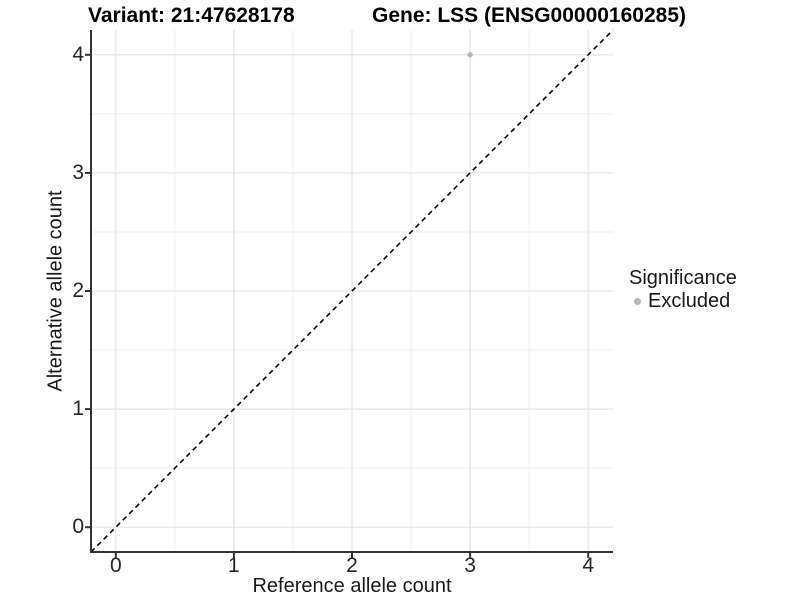  I want to click on x-tick-label: 4, so click(588, 565).